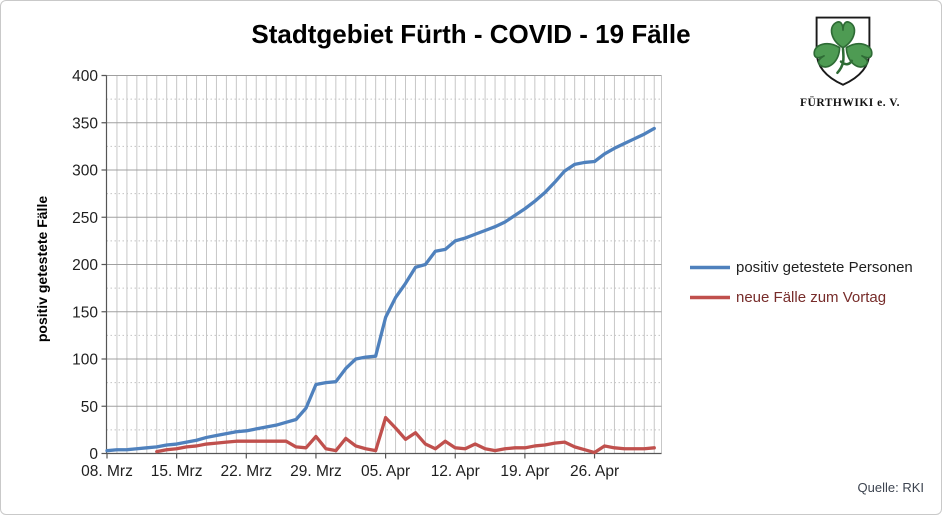 The image size is (942, 515). What do you see at coordinates (85, 171) in the screenshot?
I see `svg-text: 300` at bounding box center [85, 171].